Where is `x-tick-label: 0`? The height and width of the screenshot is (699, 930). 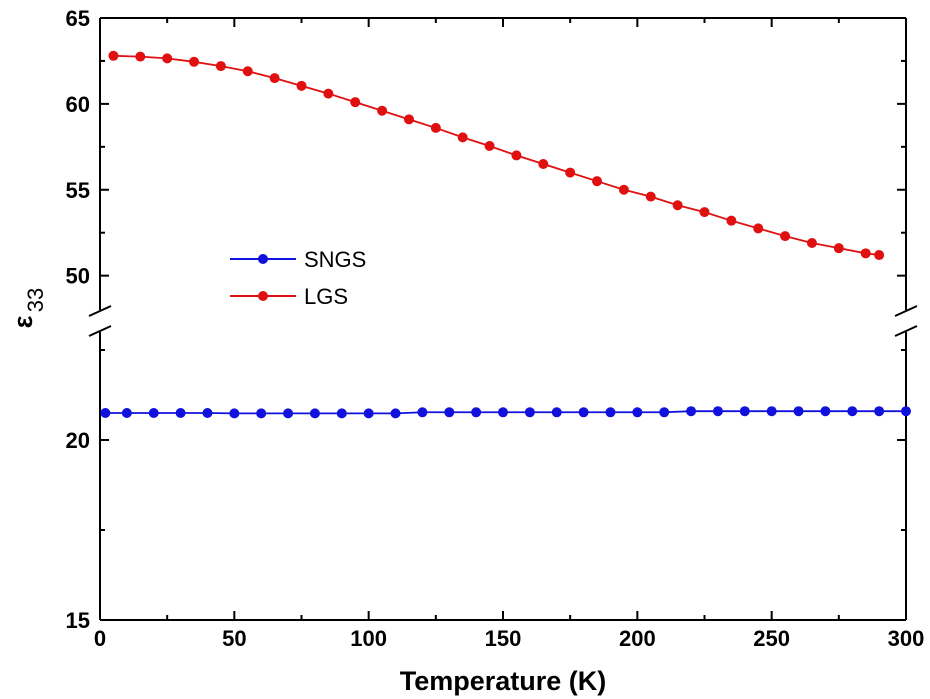
x-tick-label: 0 is located at coordinates (100, 638).